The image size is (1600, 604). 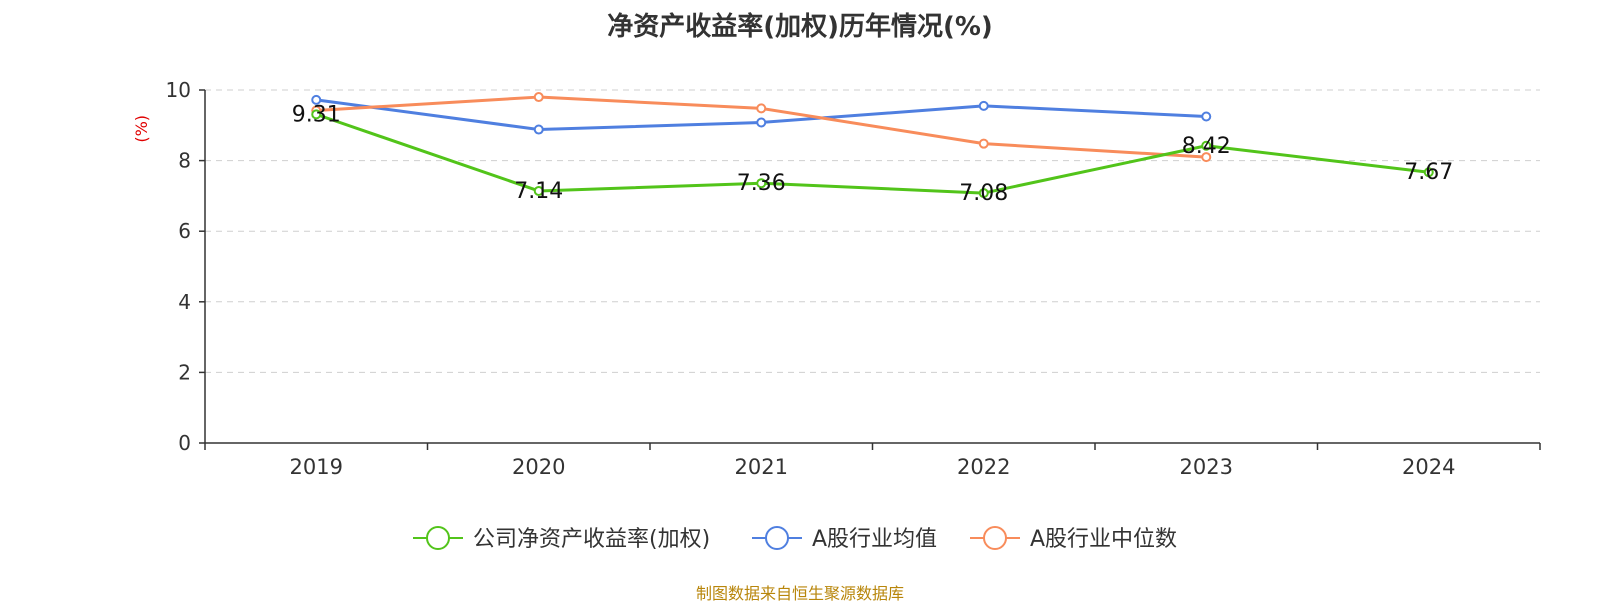 I want to click on legend-item: A股行业均值, so click(x=844, y=539).